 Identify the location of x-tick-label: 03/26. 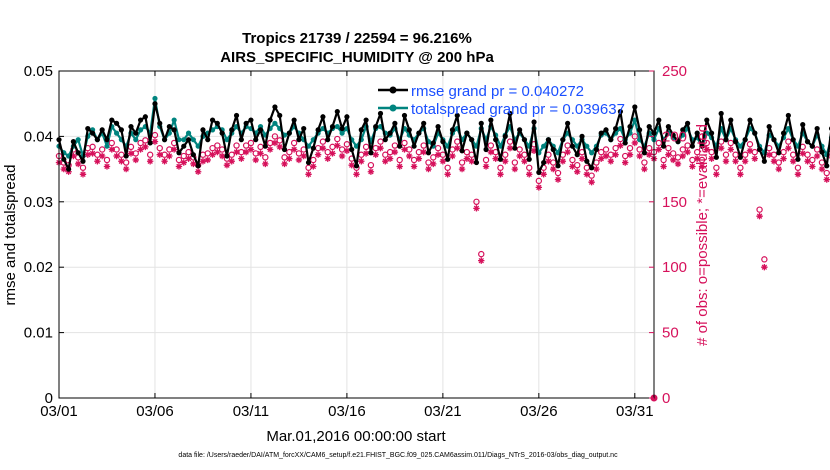
(539, 411).